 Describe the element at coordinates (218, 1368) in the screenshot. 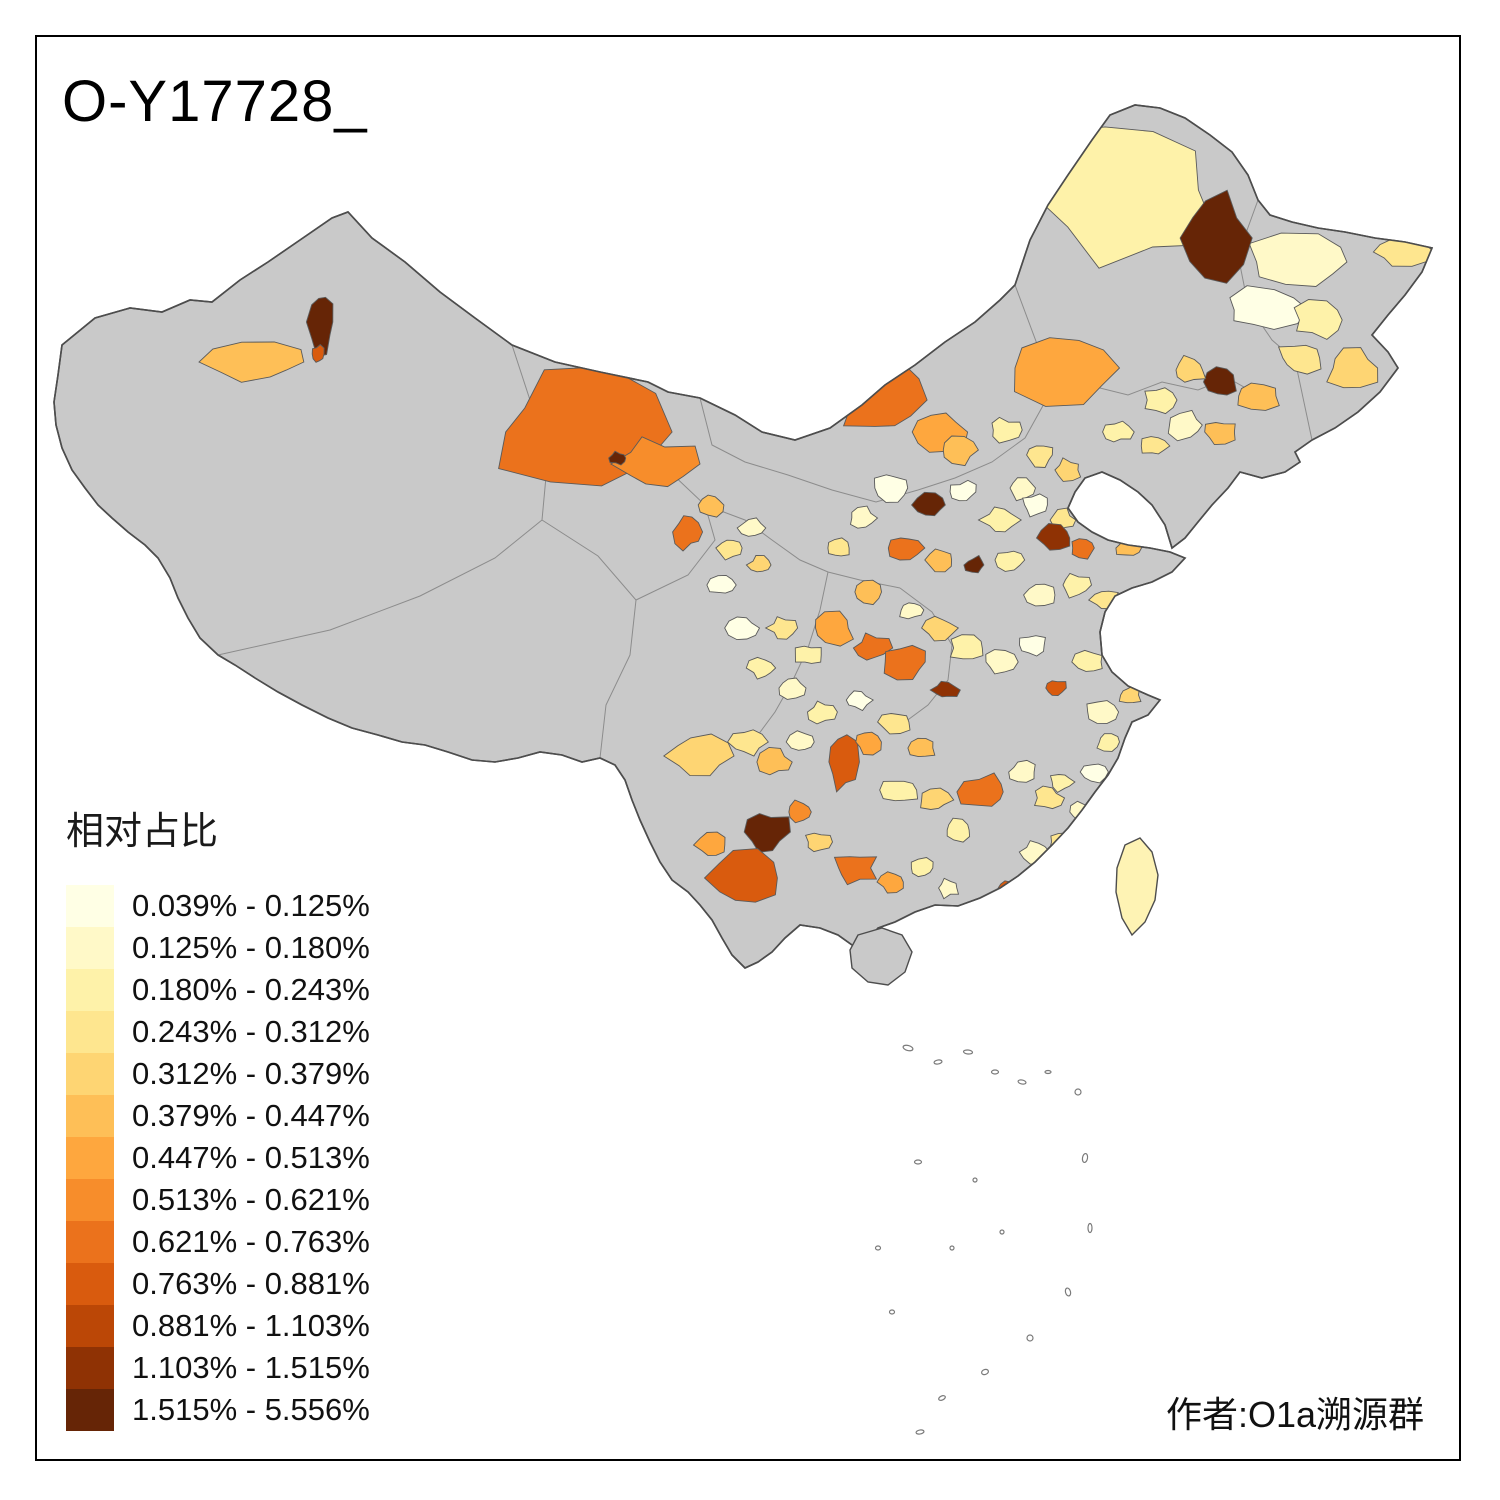

I see `legend-item: 1.103% - 1.515%` at that location.